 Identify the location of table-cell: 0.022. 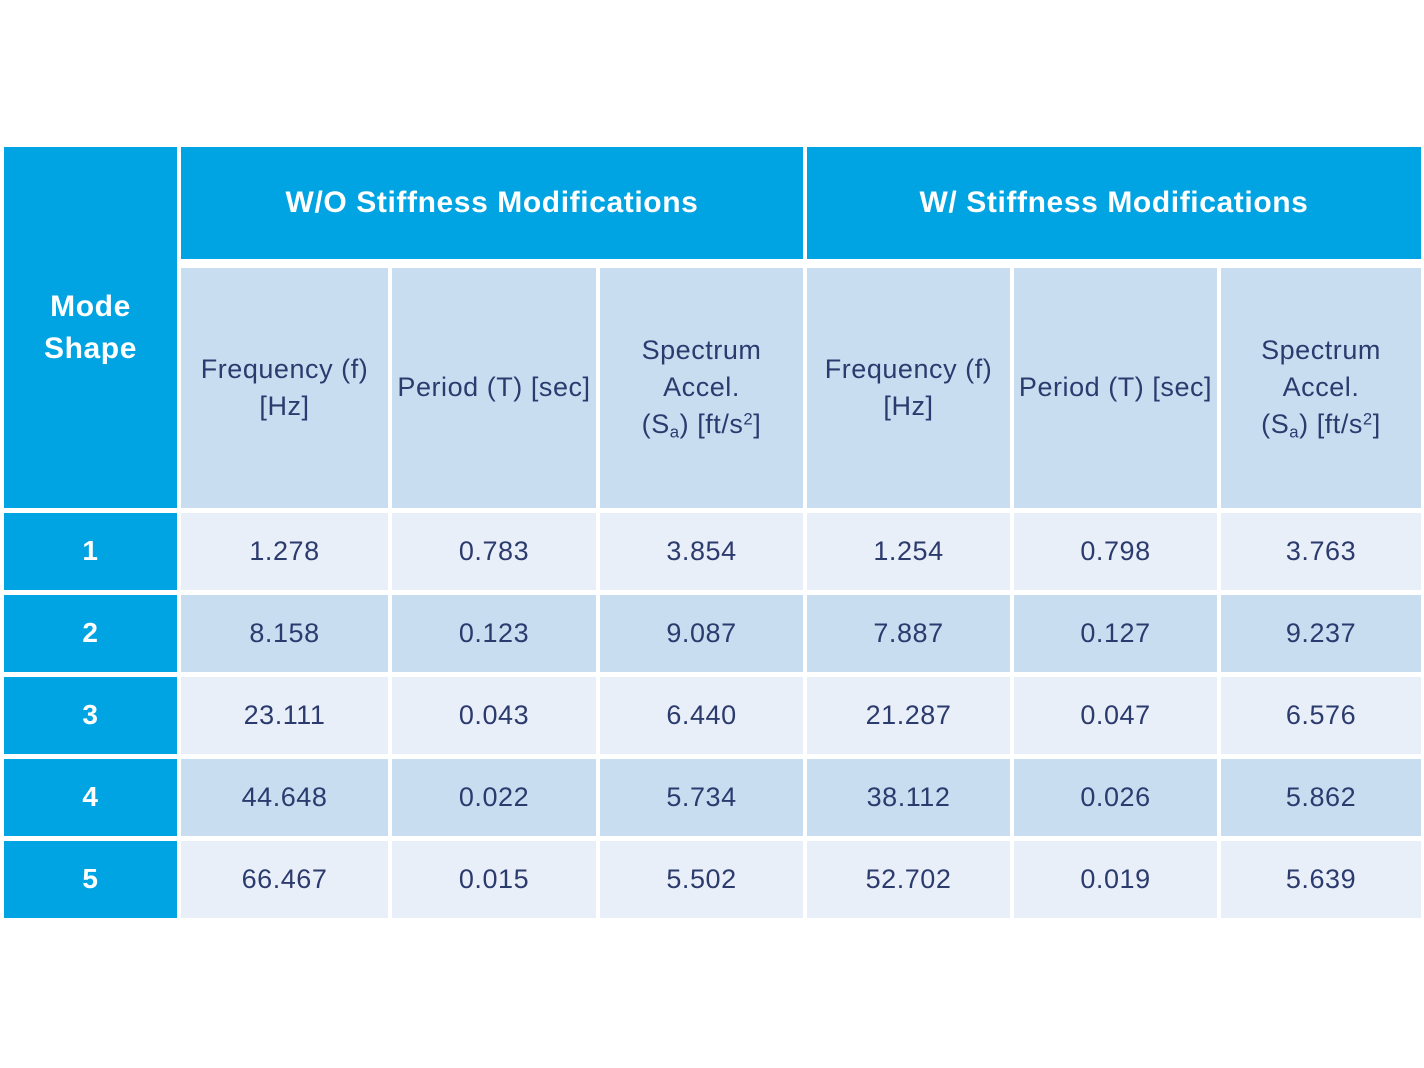
(494, 797).